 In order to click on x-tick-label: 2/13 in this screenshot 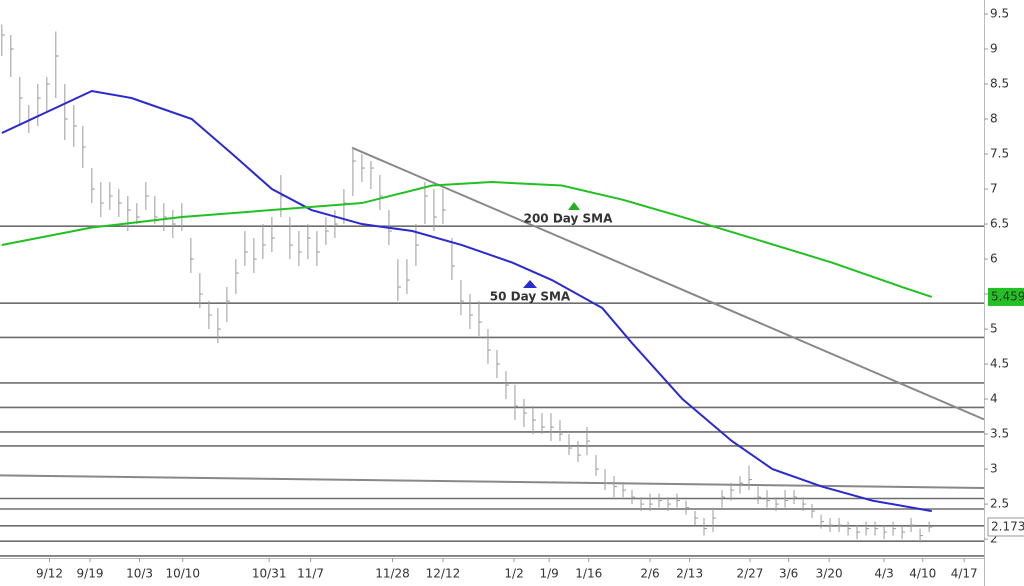, I will do `click(689, 574)`.